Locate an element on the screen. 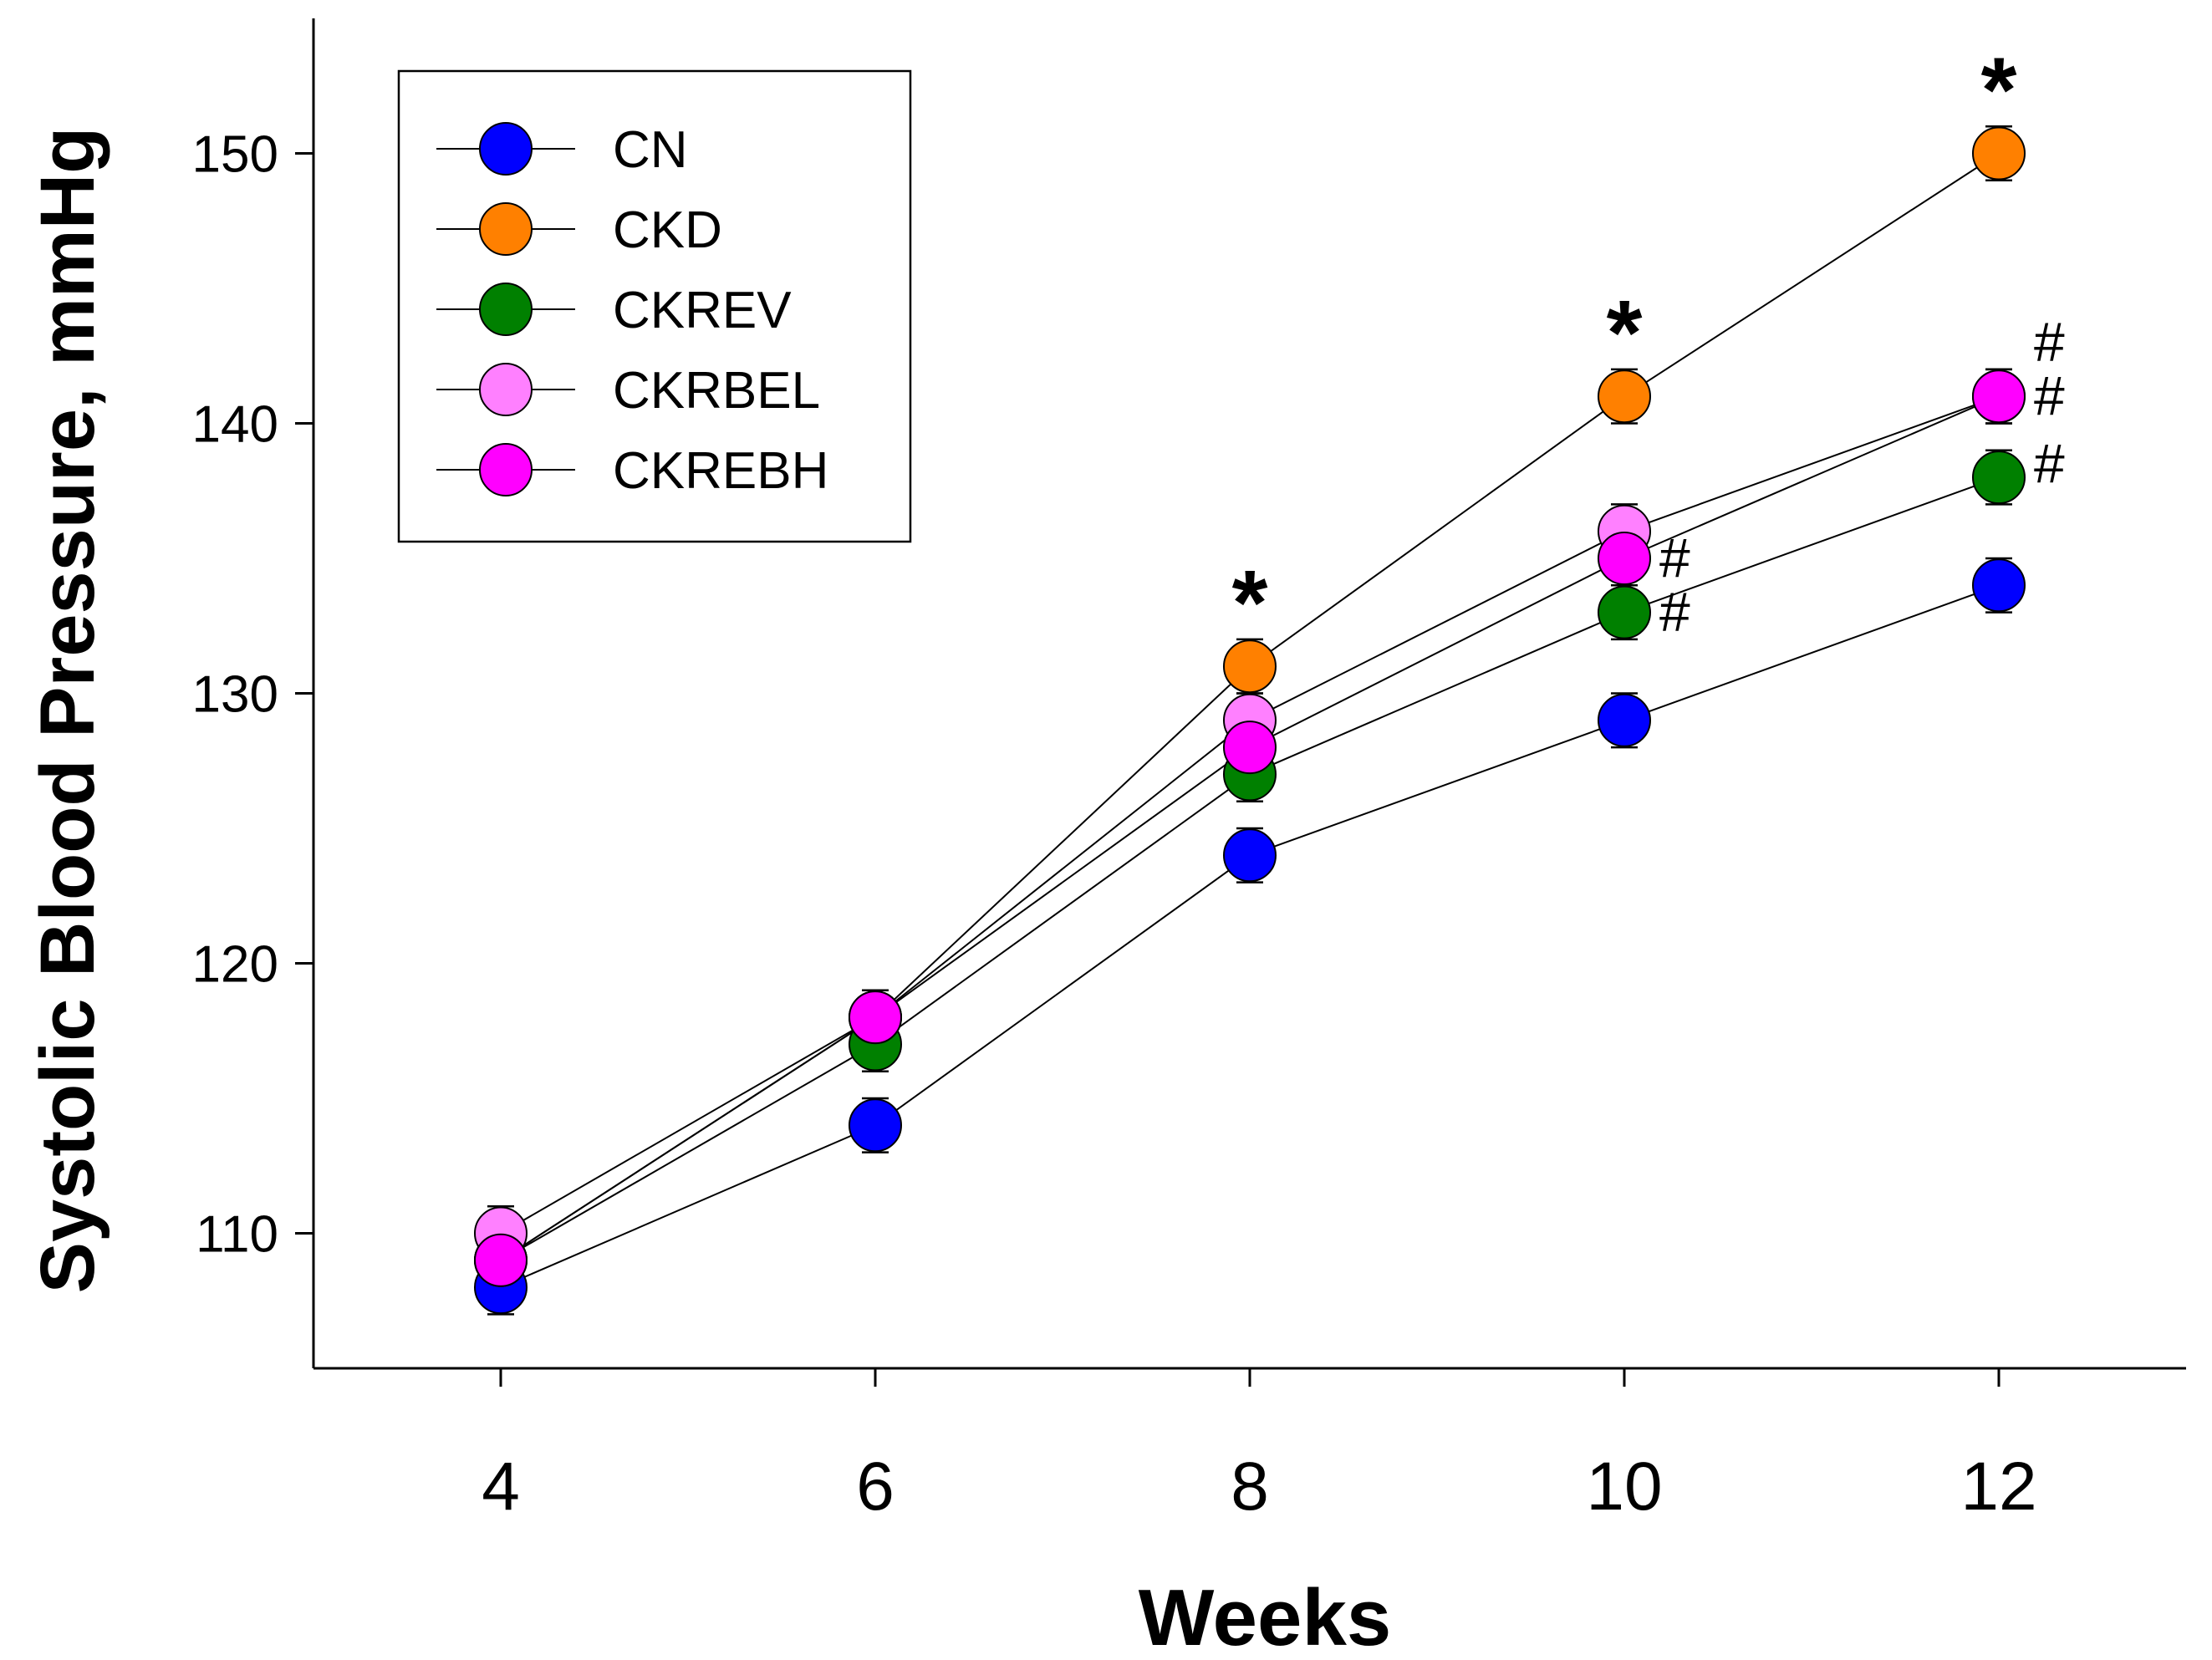 Image resolution: width=2212 pixels, height=1660 pixels. legend: CN CKD CKREV CKRBEL CKREBH is located at coordinates (654, 306).